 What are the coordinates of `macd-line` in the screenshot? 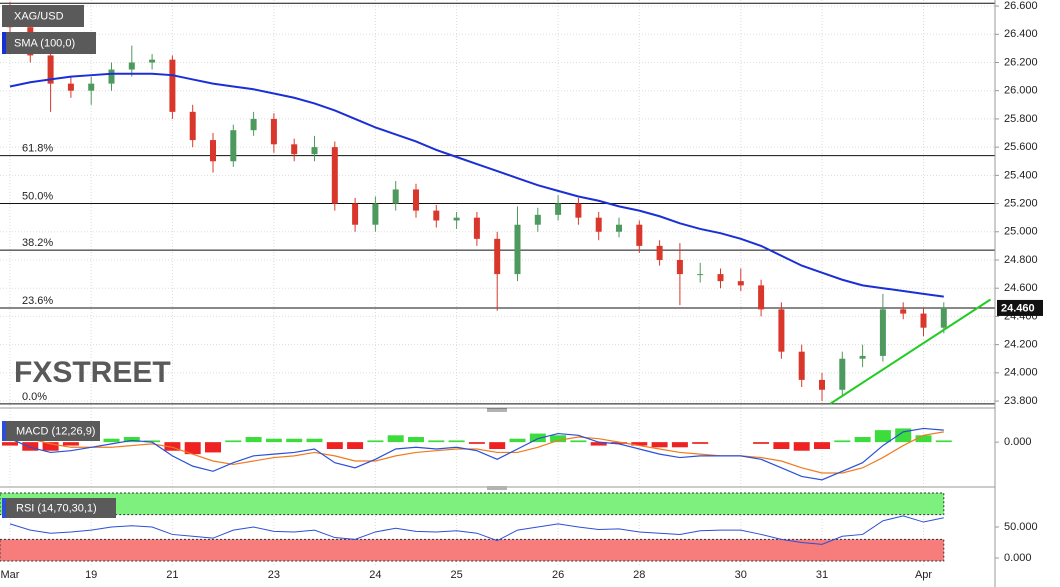 It's located at (476, 454).